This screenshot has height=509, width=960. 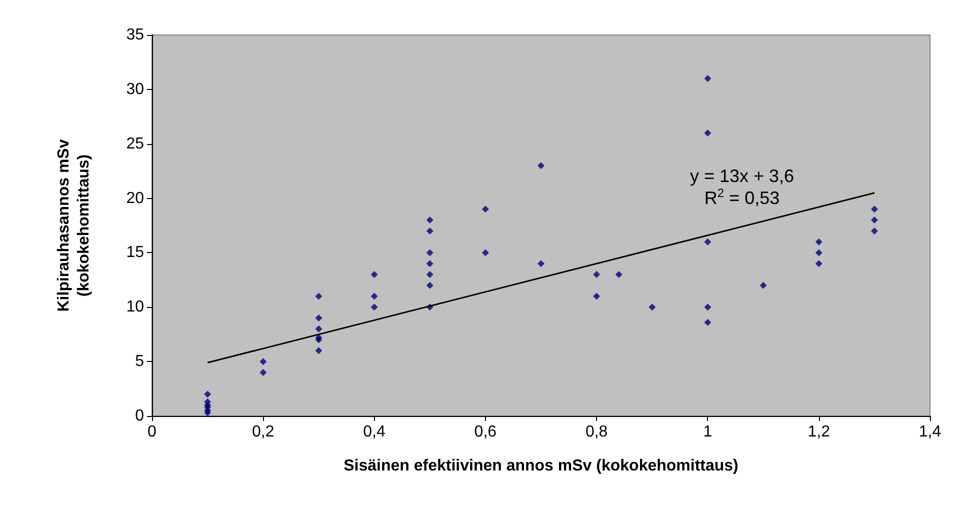 What do you see at coordinates (139, 416) in the screenshot?
I see `y-tick-label: 0` at bounding box center [139, 416].